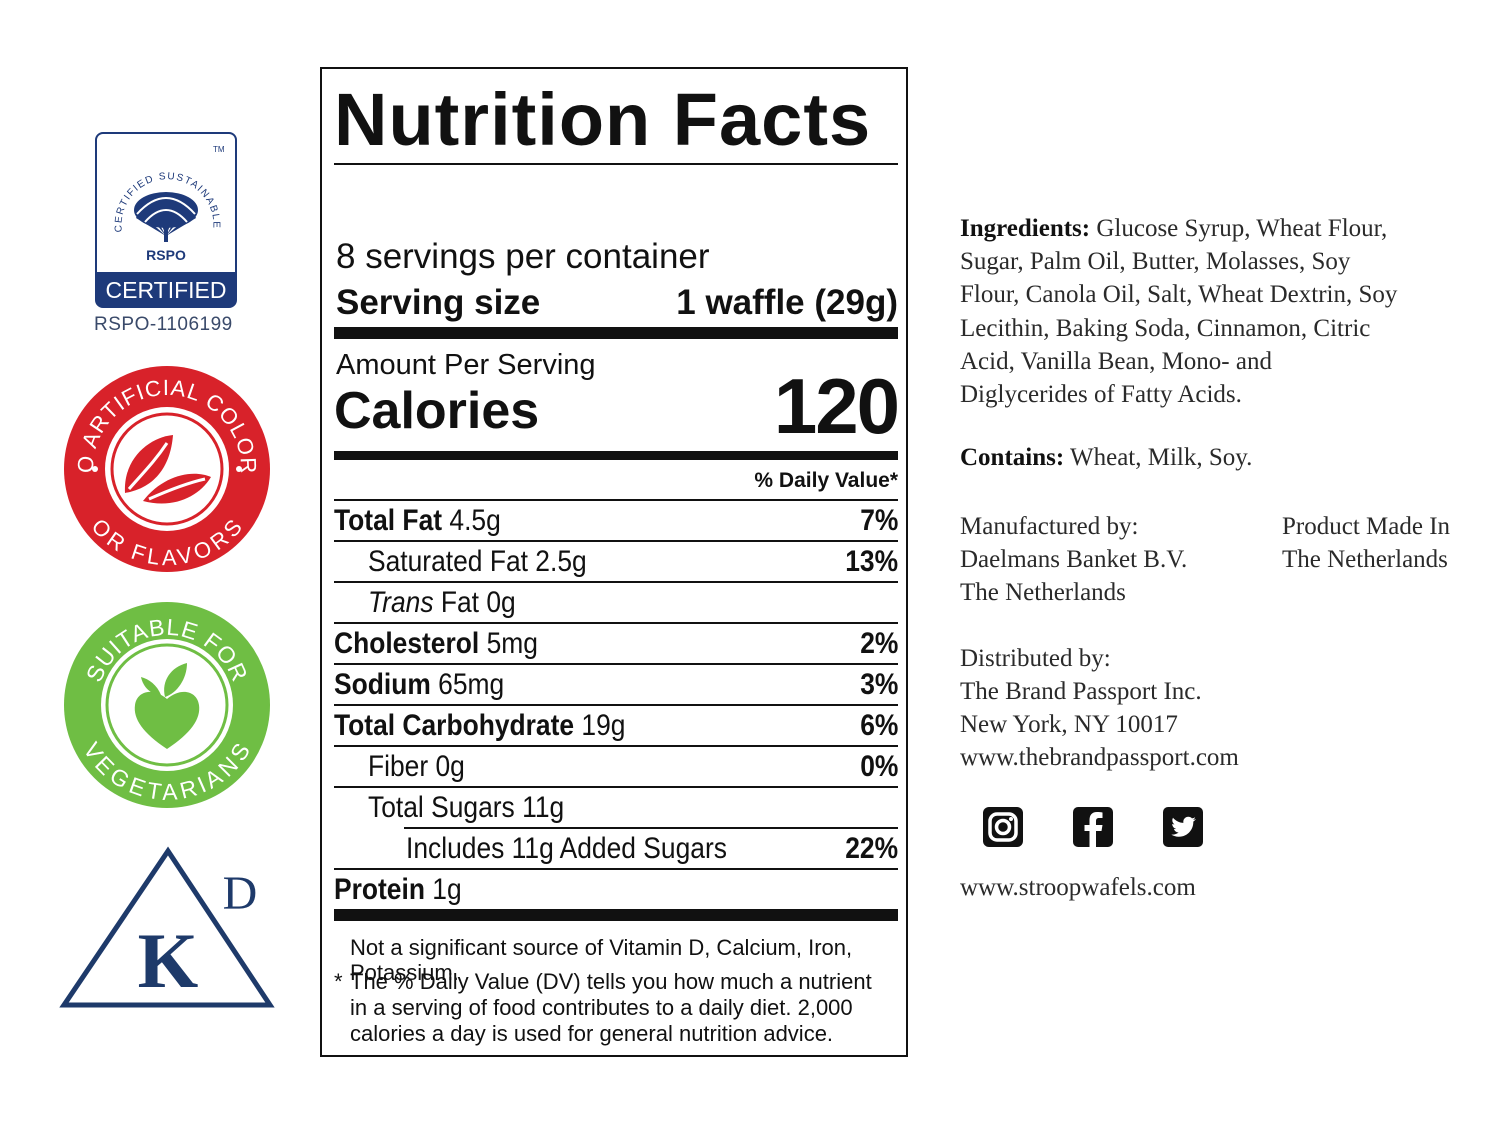 The image size is (1500, 1125). I want to click on distributor-website: www.thebrandpassport.com, so click(1099, 757).